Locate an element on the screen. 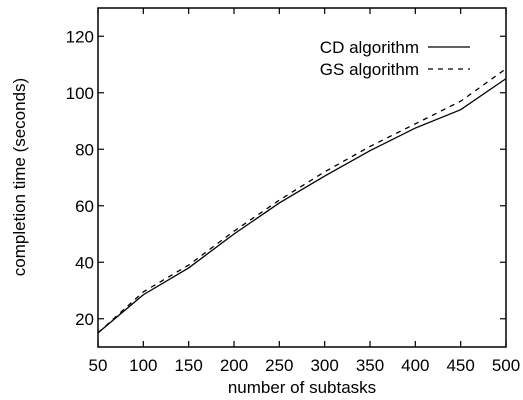 This screenshot has width=523, height=400. x-tick-label: 350 is located at coordinates (370, 365).